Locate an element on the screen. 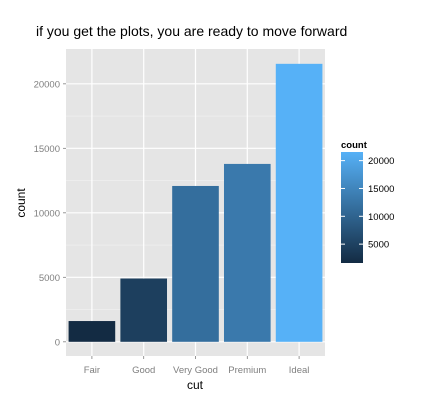 This screenshot has height=404, width=436. y-axis: 0 5000 10000 15000 20000 is located at coordinates (50, 213).